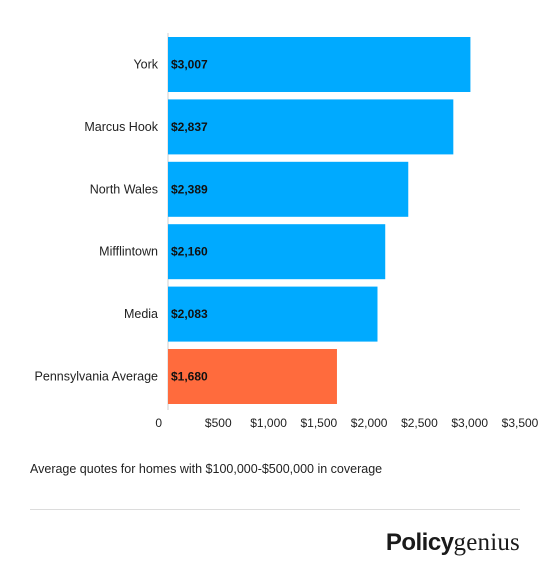 The height and width of the screenshot is (576, 550). I want to click on category-label: Media, so click(141, 314).